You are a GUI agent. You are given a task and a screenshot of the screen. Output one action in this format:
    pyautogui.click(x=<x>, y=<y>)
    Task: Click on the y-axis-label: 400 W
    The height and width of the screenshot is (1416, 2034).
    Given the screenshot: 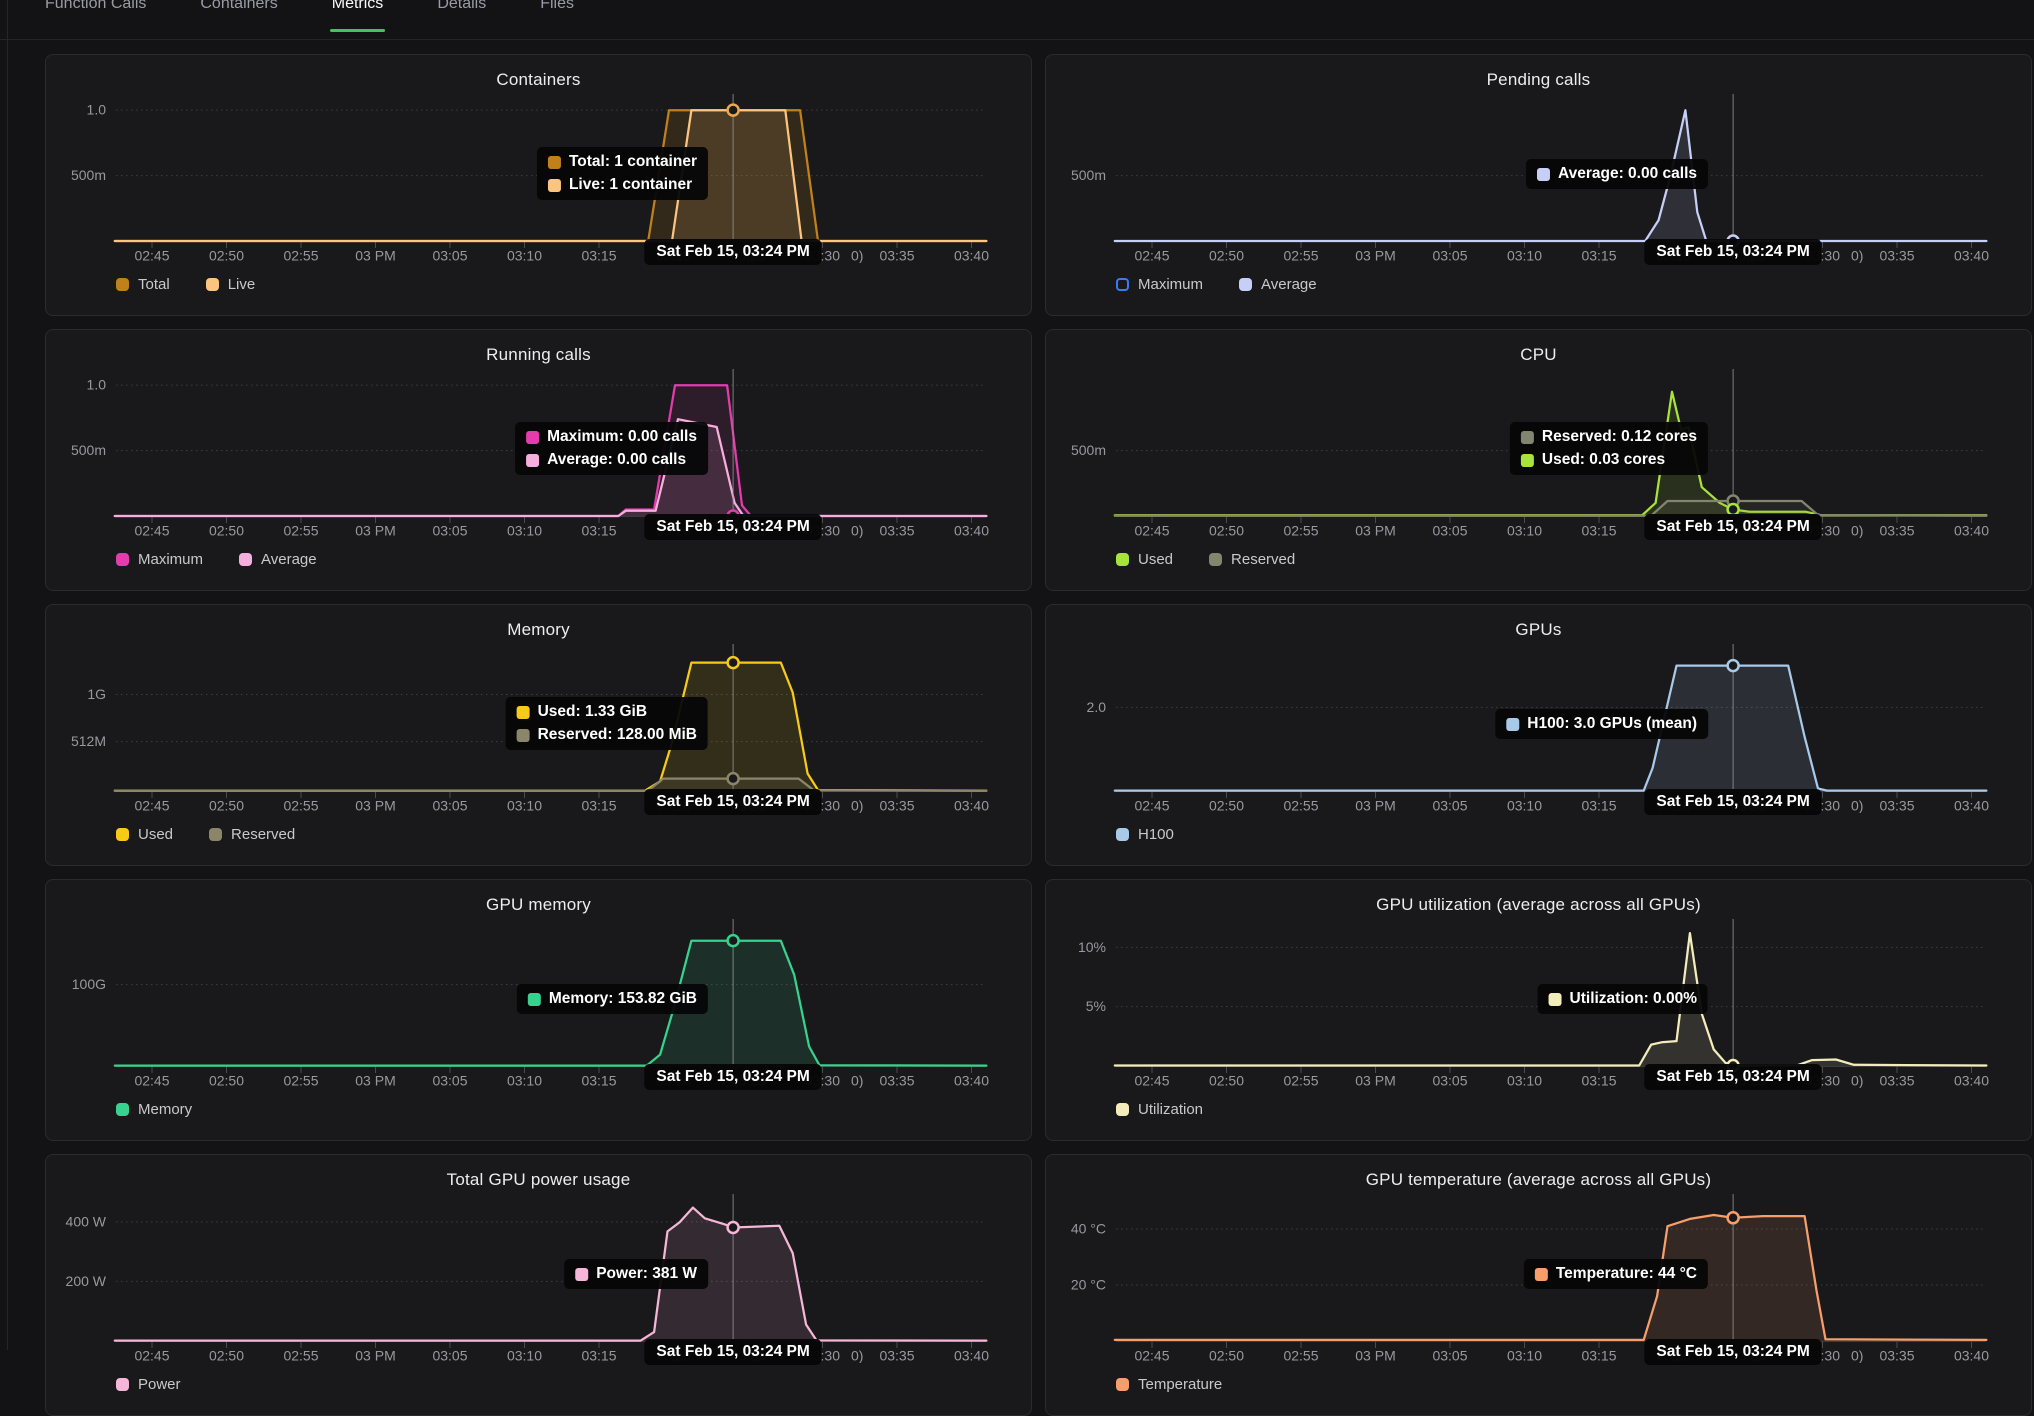 What is the action you would take?
    pyautogui.click(x=86, y=1221)
    